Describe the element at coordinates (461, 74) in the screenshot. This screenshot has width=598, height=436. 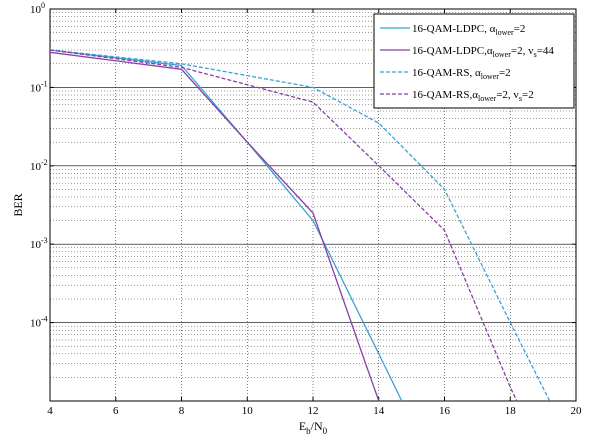
I see `legend-label: 16-QAM-RS, αlower=2` at that location.